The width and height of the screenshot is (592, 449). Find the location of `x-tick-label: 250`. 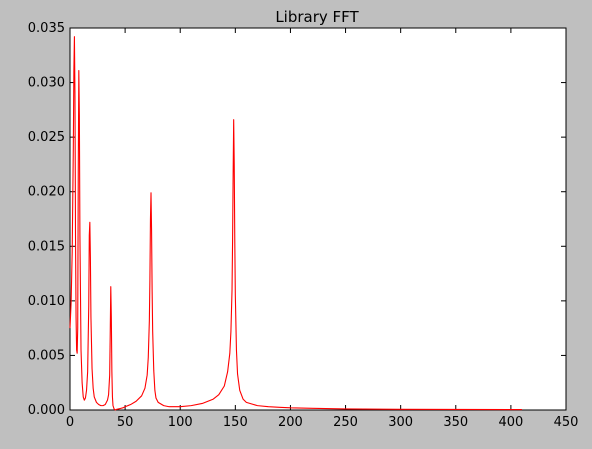

x-tick-label: 250 is located at coordinates (345, 422).